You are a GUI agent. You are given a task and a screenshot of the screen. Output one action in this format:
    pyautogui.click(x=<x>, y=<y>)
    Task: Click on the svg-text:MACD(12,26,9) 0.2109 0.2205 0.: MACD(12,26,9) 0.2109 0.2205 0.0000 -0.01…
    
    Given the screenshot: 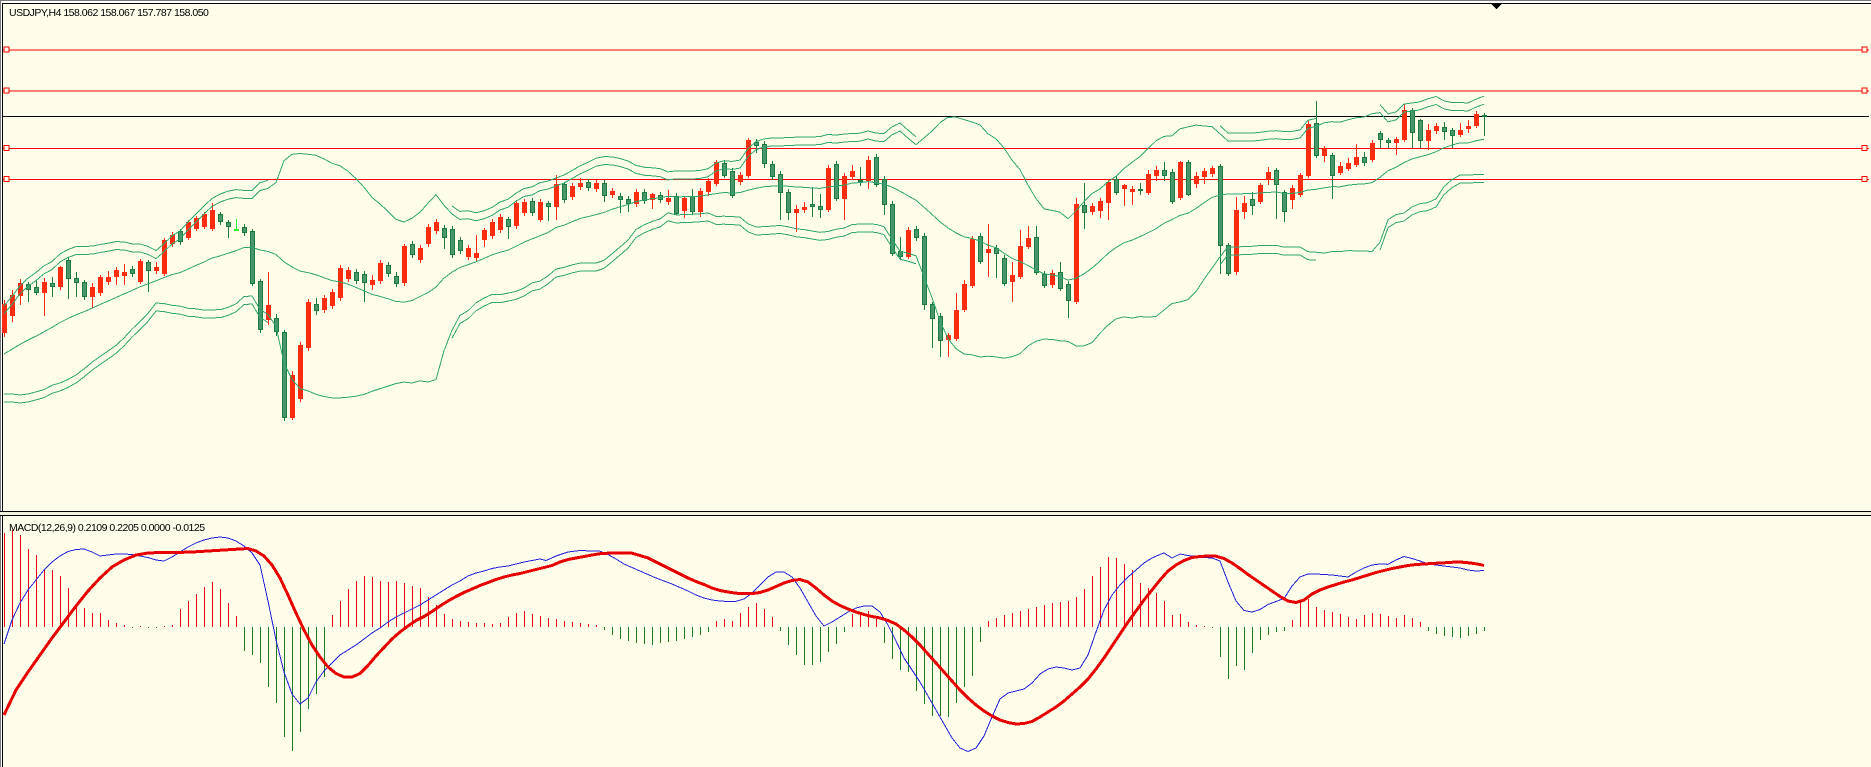 What is the action you would take?
    pyautogui.click(x=107, y=528)
    